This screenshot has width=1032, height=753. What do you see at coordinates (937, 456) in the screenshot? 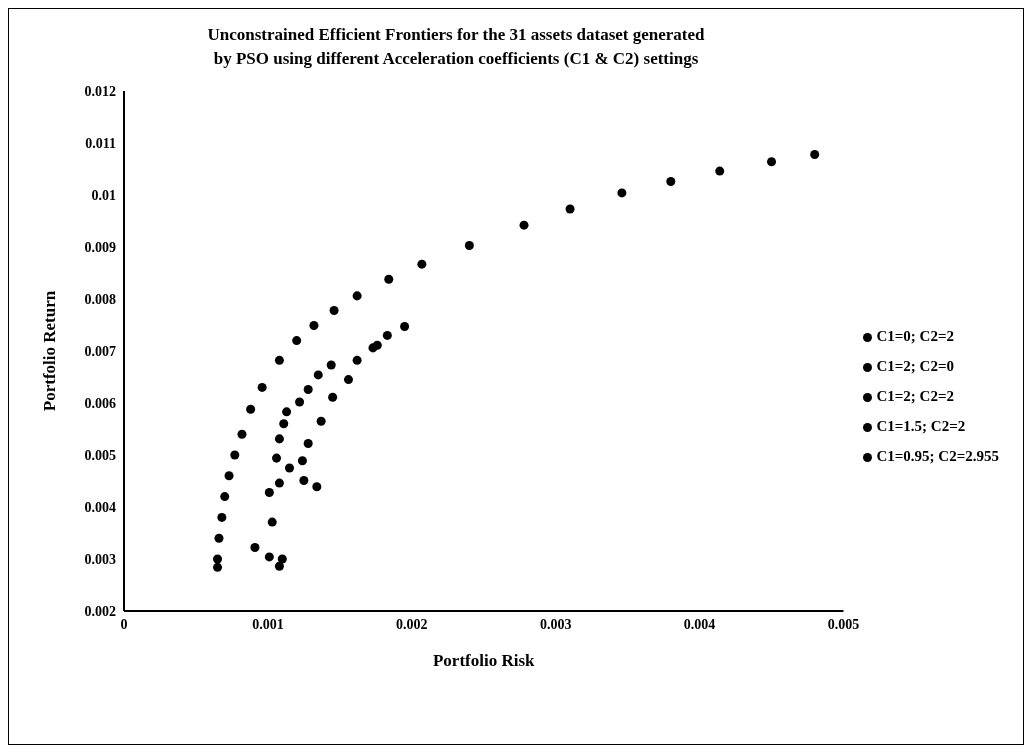
I see `legend-label: C1=0.95; C2=2.955` at bounding box center [937, 456].